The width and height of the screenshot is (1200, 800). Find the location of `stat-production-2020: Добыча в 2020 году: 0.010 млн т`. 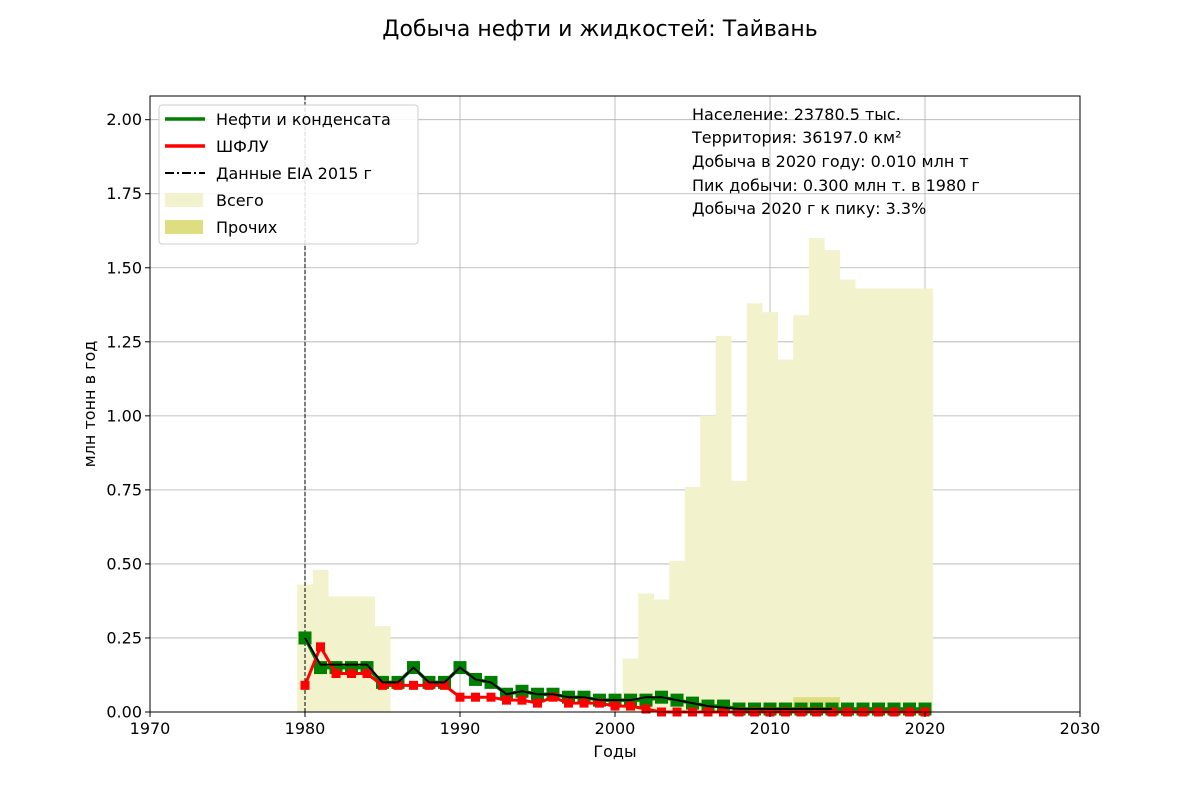

stat-production-2020: Добыча в 2020 году: 0.010 млн т is located at coordinates (830, 161).